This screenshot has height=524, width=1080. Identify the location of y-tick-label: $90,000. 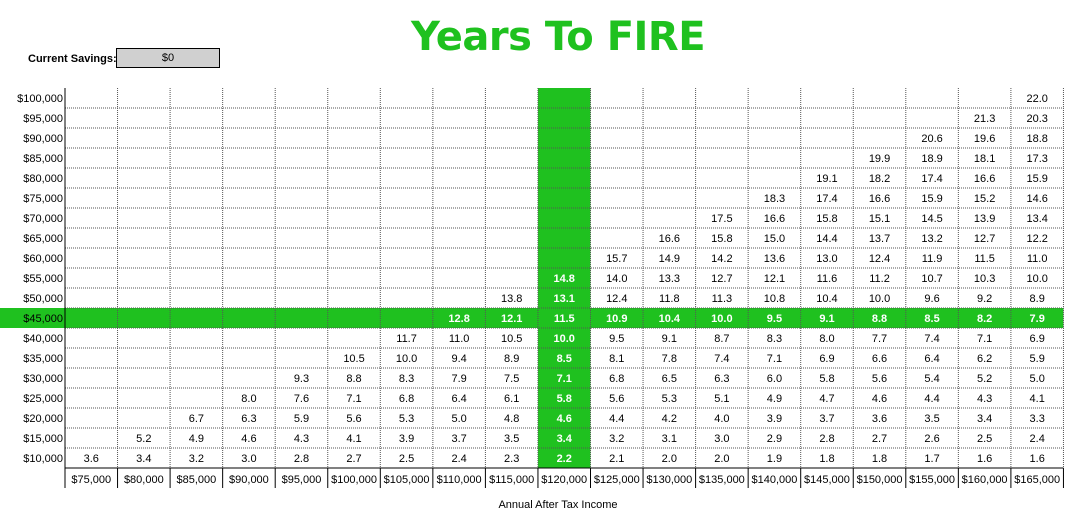
(43, 139).